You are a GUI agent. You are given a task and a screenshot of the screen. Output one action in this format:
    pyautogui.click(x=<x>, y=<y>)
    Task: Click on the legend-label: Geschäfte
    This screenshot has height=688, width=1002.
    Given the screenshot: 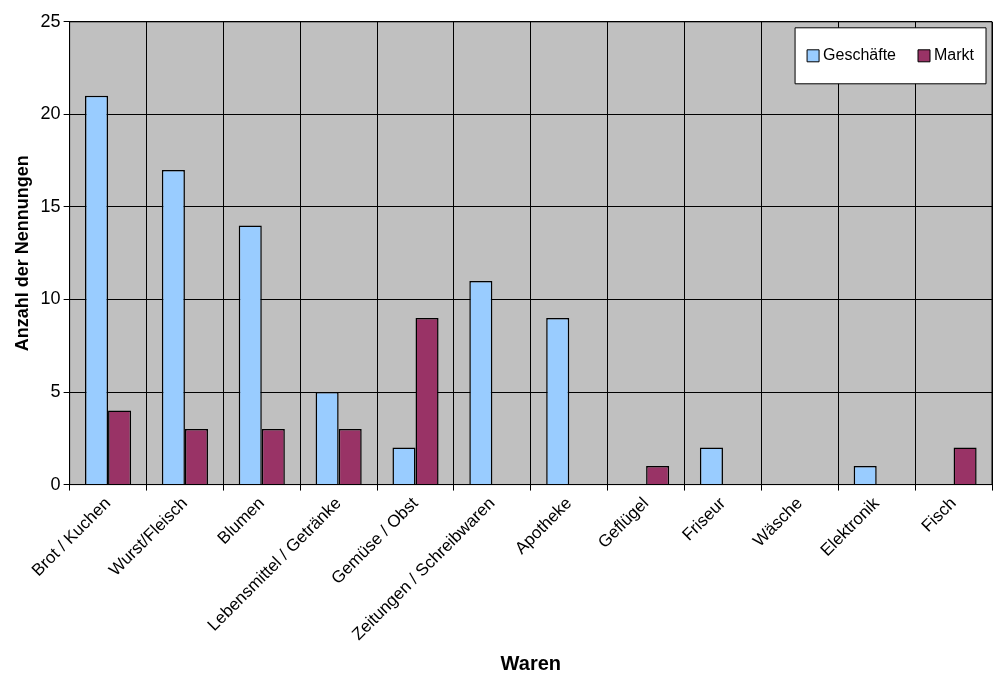 What is the action you would take?
    pyautogui.click(x=860, y=55)
    